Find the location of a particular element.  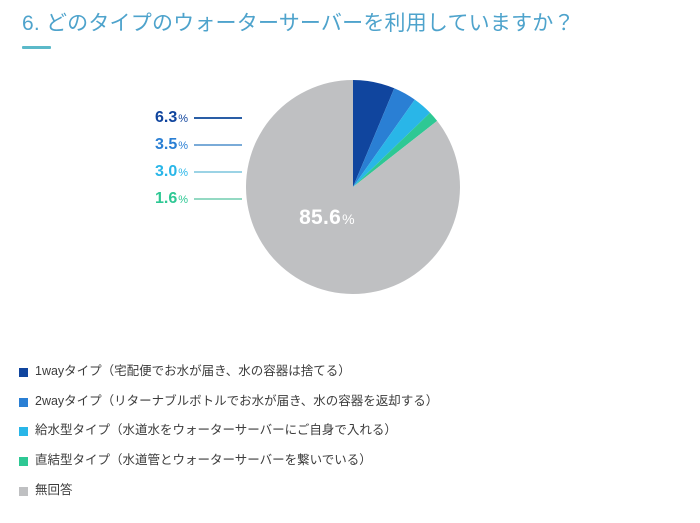

callout-row: 1.6% is located at coordinates (177, 198).